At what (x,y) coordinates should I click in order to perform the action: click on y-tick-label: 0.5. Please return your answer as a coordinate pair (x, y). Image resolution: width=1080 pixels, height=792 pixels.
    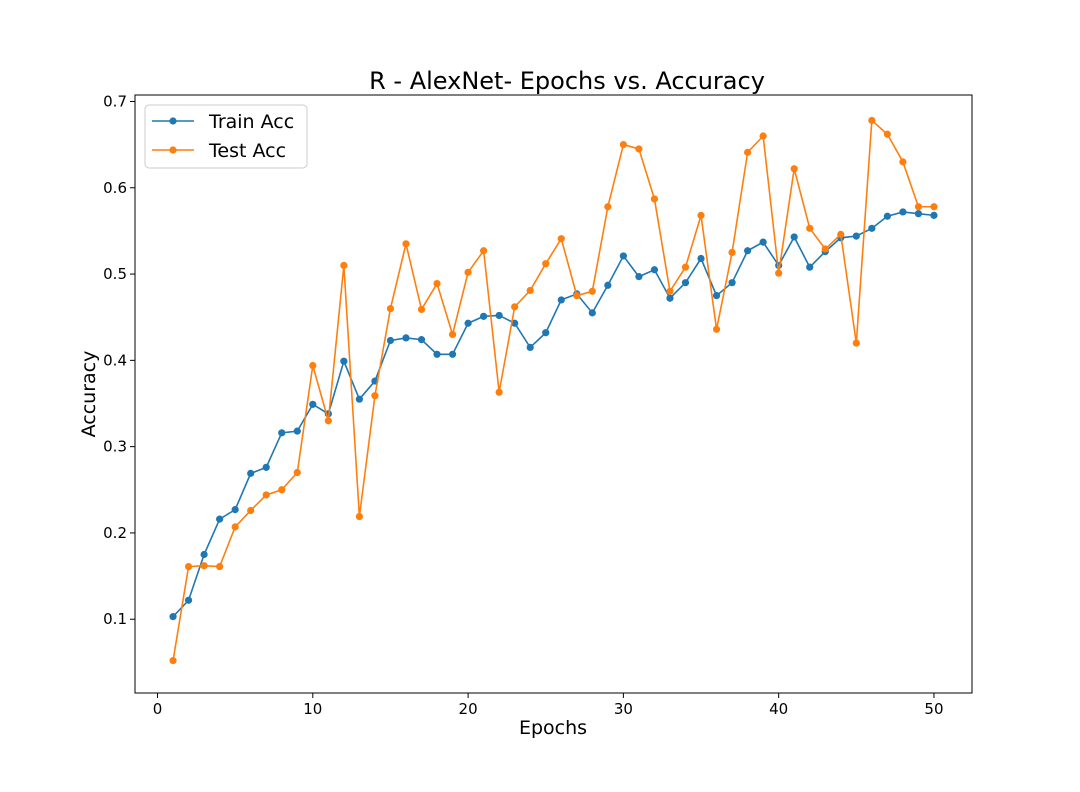
    Looking at the image, I should click on (115, 274).